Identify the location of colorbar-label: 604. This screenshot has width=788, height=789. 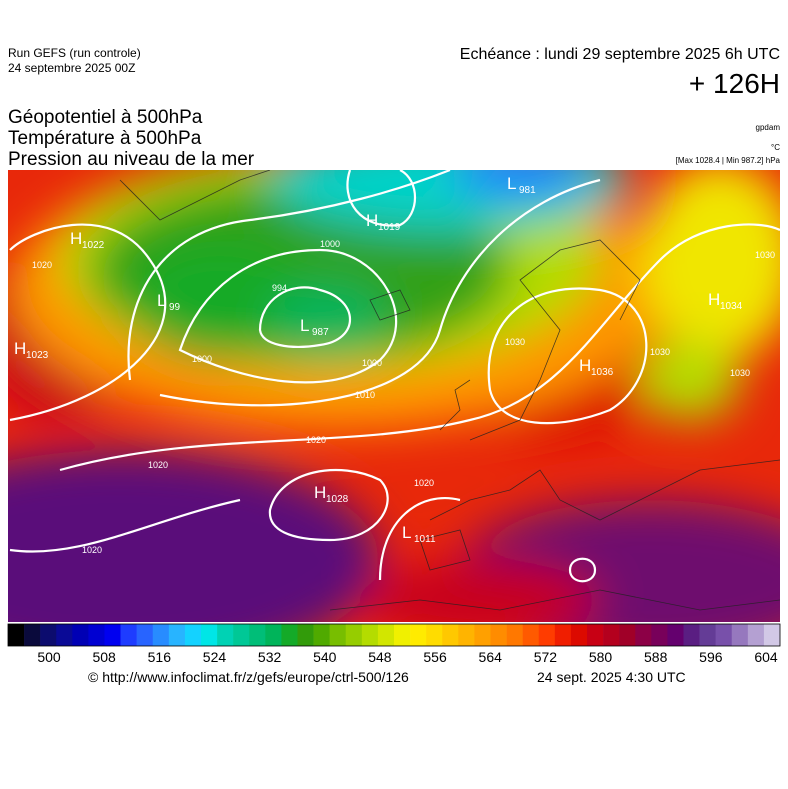
(766, 657).